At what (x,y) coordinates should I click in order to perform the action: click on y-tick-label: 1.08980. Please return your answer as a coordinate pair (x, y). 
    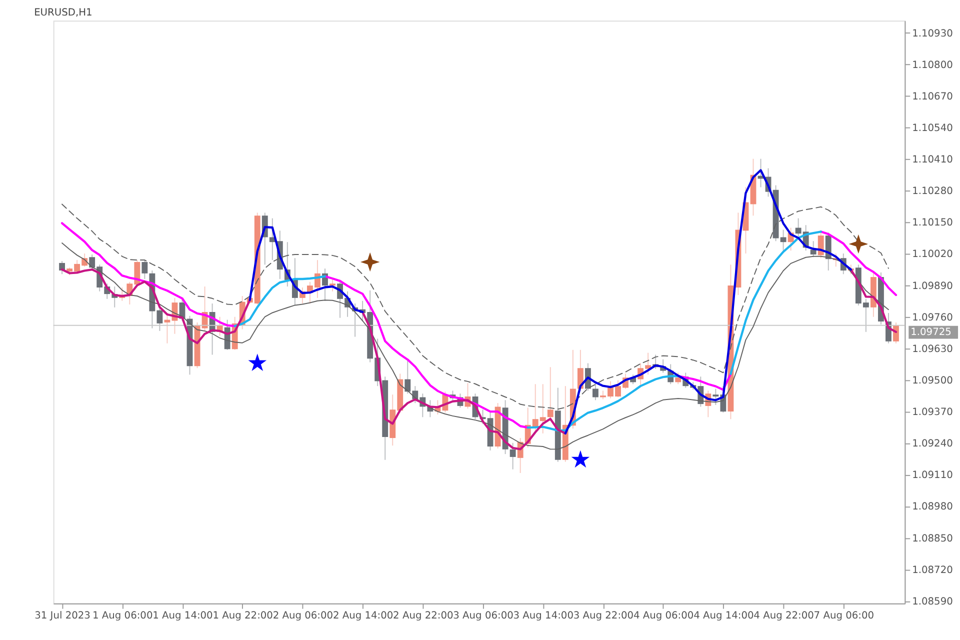
    Looking at the image, I should click on (932, 507).